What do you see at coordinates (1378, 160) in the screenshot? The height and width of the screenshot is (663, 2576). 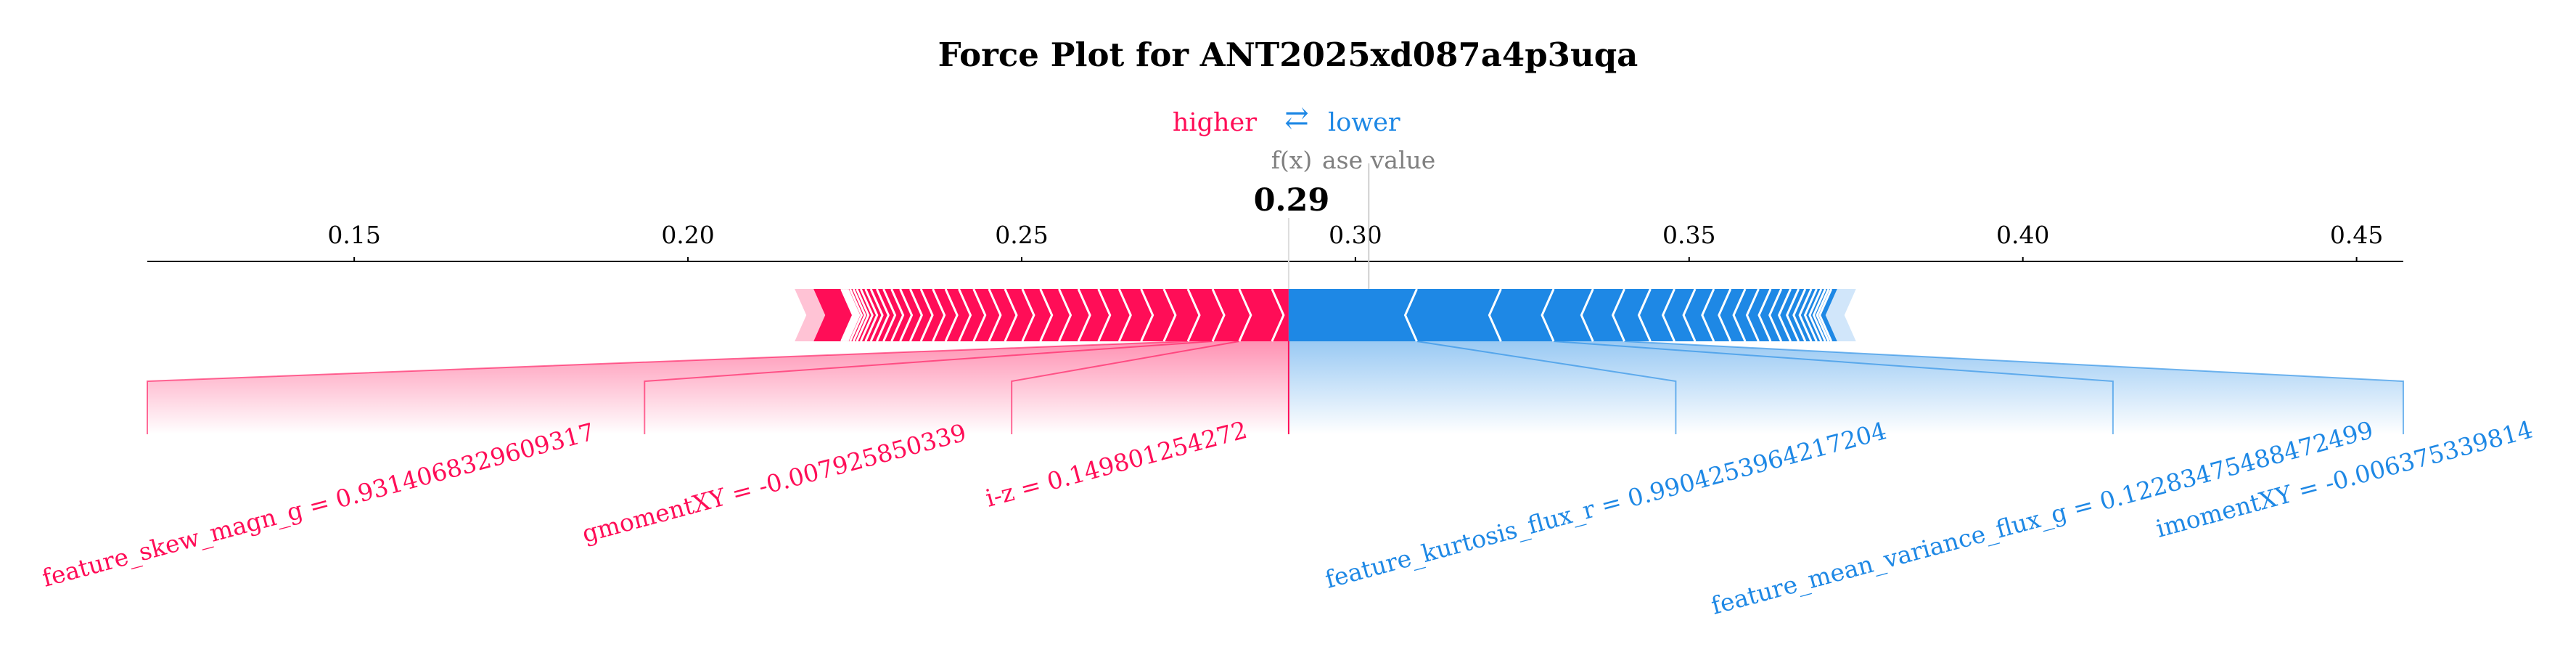 I see `base-value-label: ase value` at bounding box center [1378, 160].